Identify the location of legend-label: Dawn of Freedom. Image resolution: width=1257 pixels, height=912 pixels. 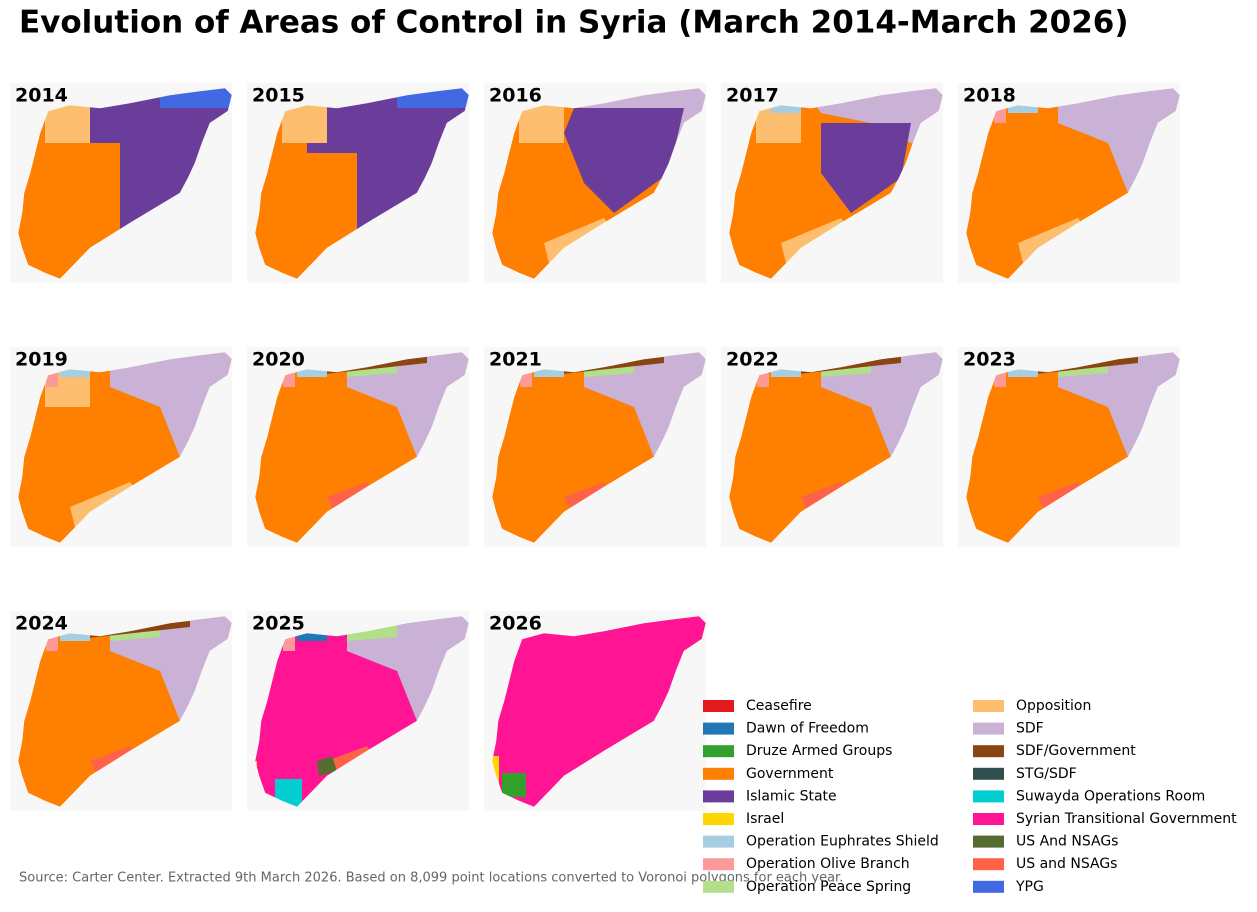
(807, 729).